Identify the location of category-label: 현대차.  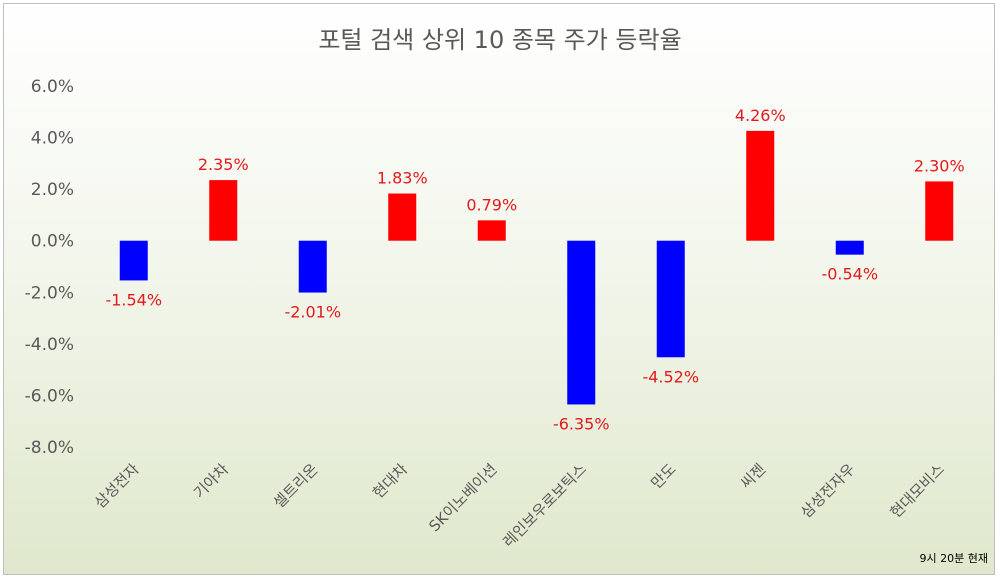
(390, 481).